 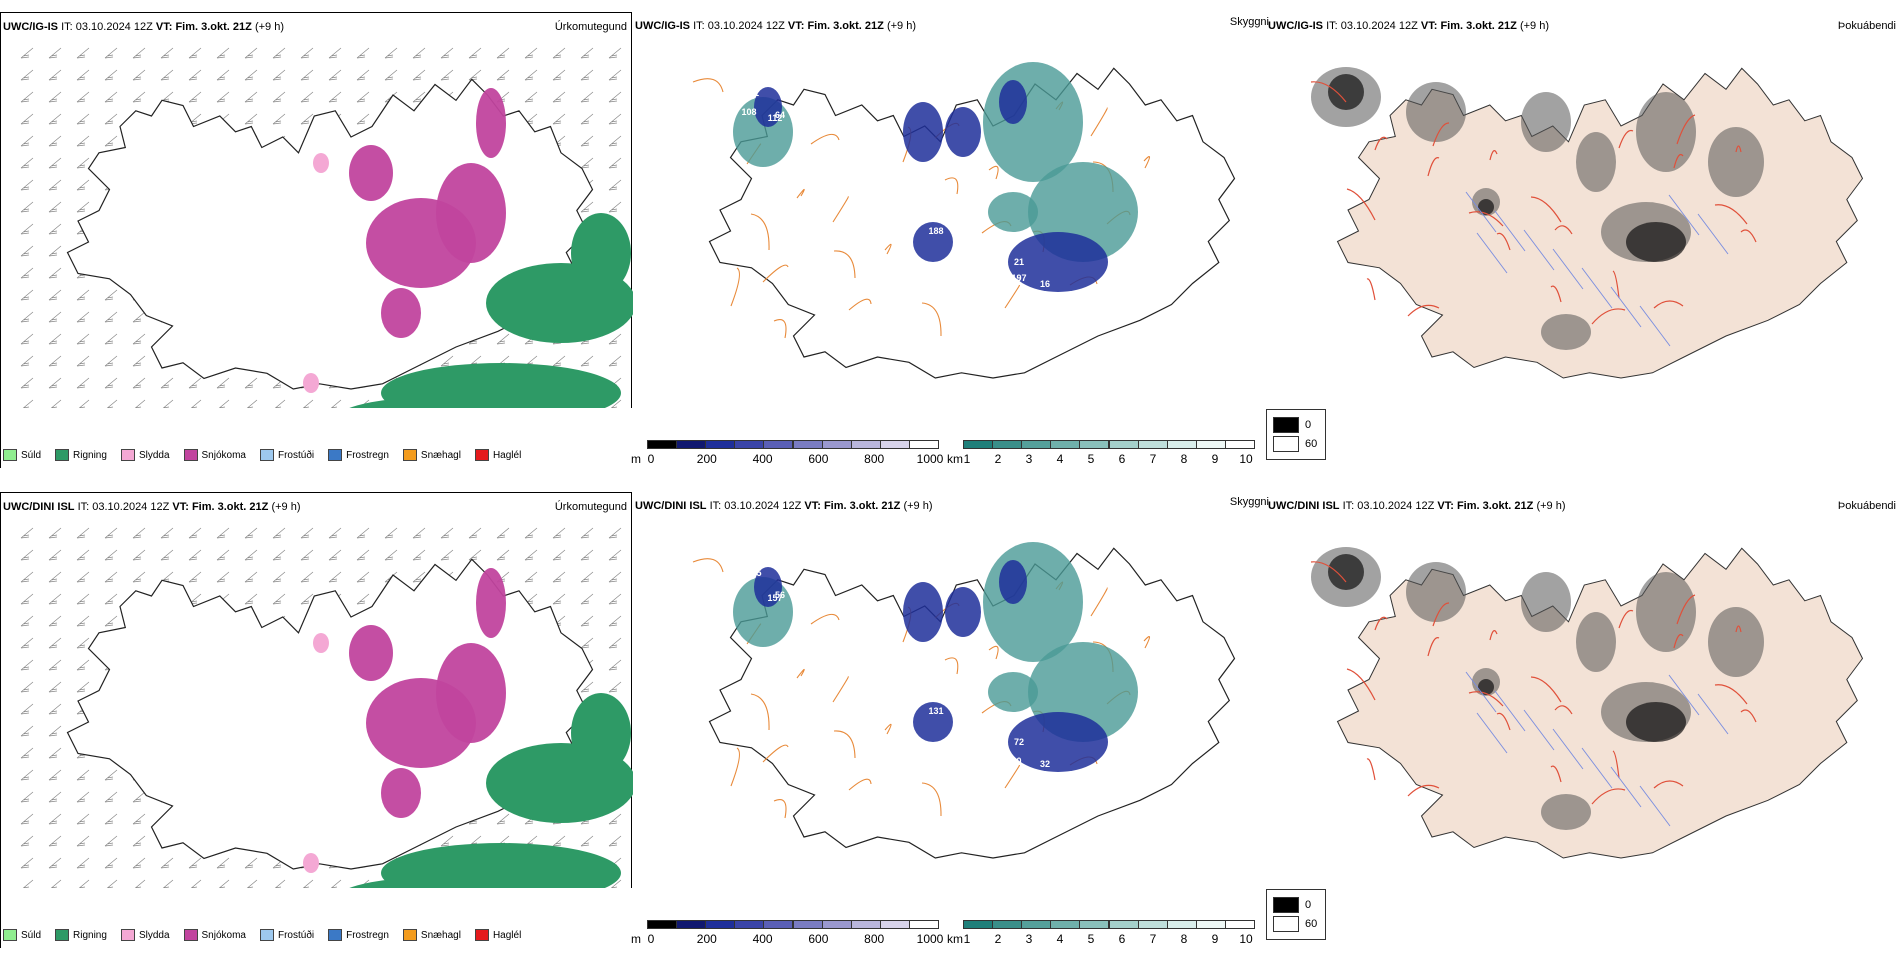 What do you see at coordinates (1127, 331) in the screenshot?
I see `cloud-base-value: 154` at bounding box center [1127, 331].